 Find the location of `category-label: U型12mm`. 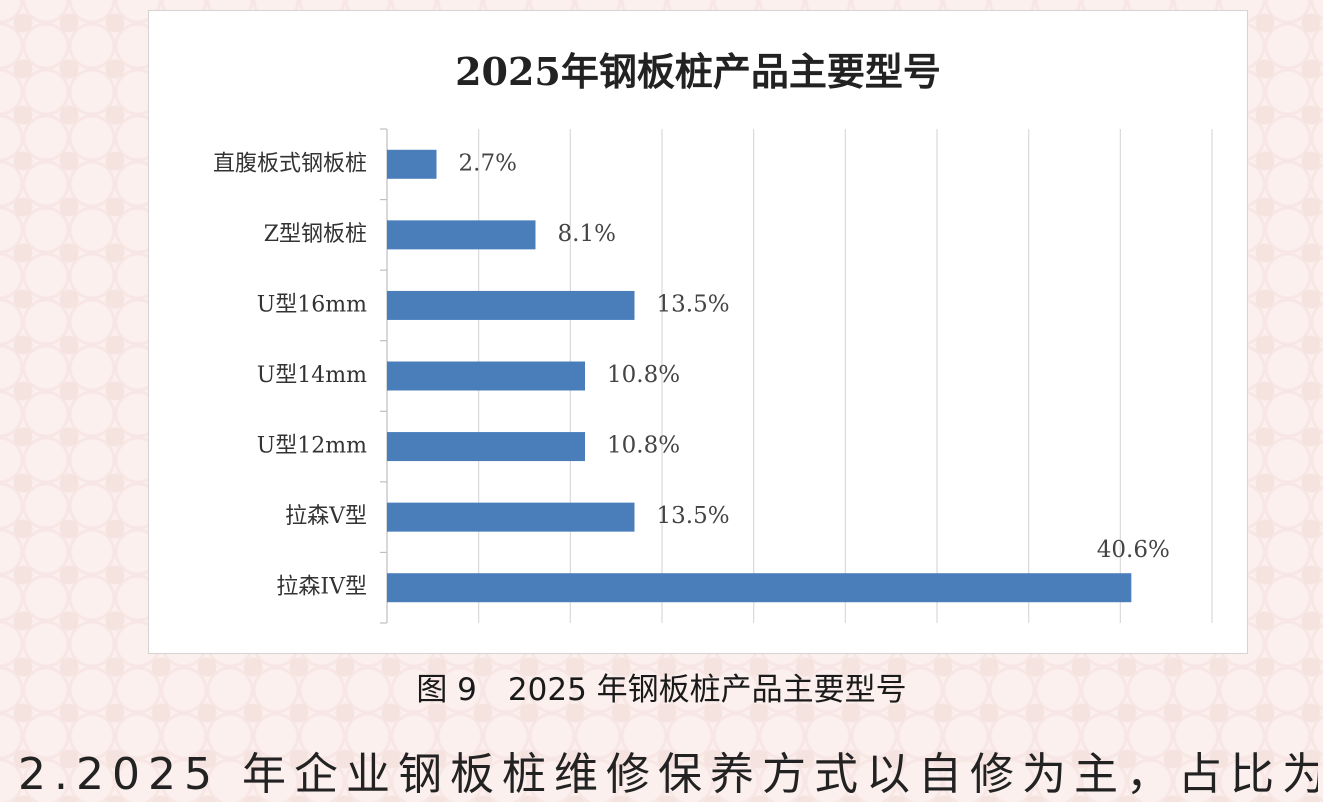

category-label: U型12mm is located at coordinates (312, 446).